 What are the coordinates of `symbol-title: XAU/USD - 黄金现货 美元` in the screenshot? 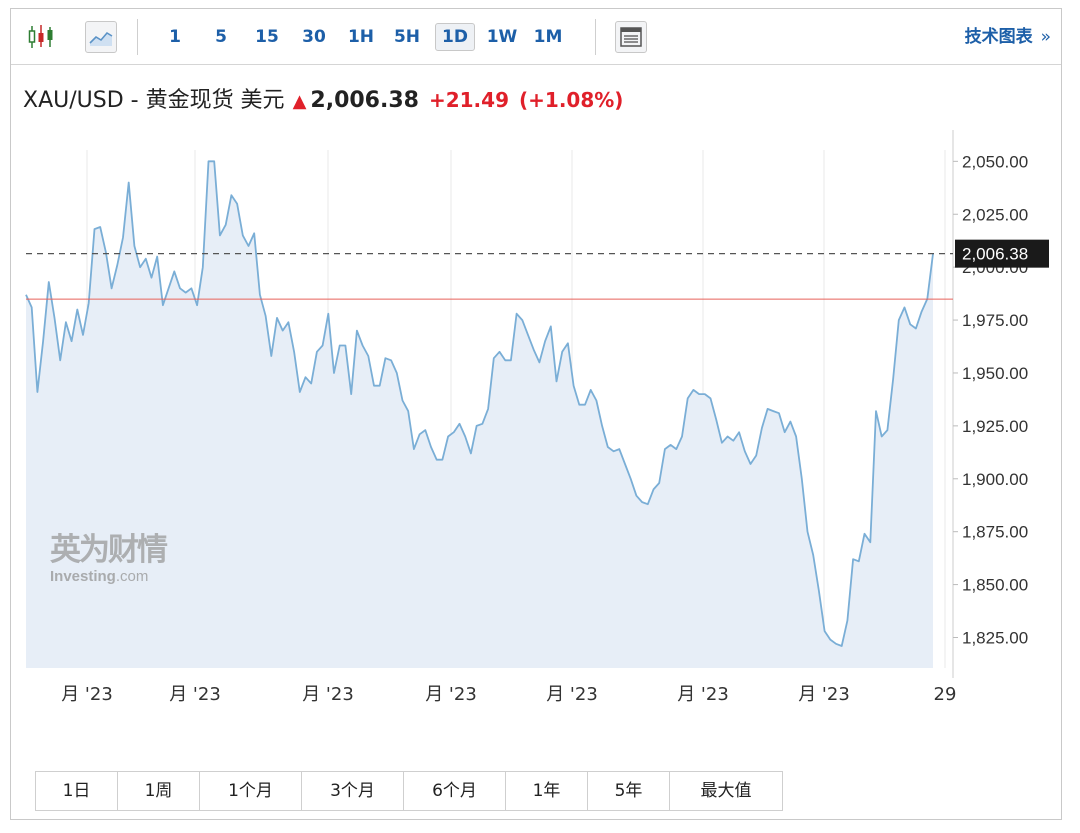 It's located at (154, 100).